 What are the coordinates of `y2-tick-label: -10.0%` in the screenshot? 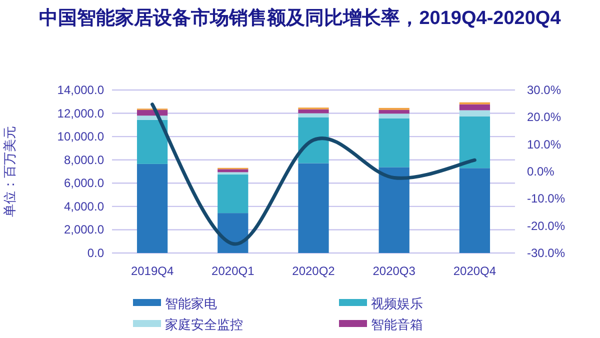 It's located at (546, 199).